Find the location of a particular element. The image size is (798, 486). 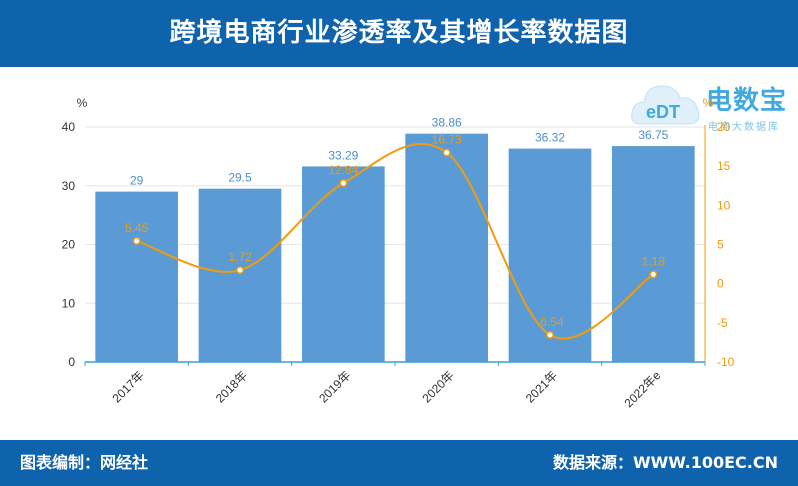

x-tick-label: 2020年 is located at coordinates (438, 386).